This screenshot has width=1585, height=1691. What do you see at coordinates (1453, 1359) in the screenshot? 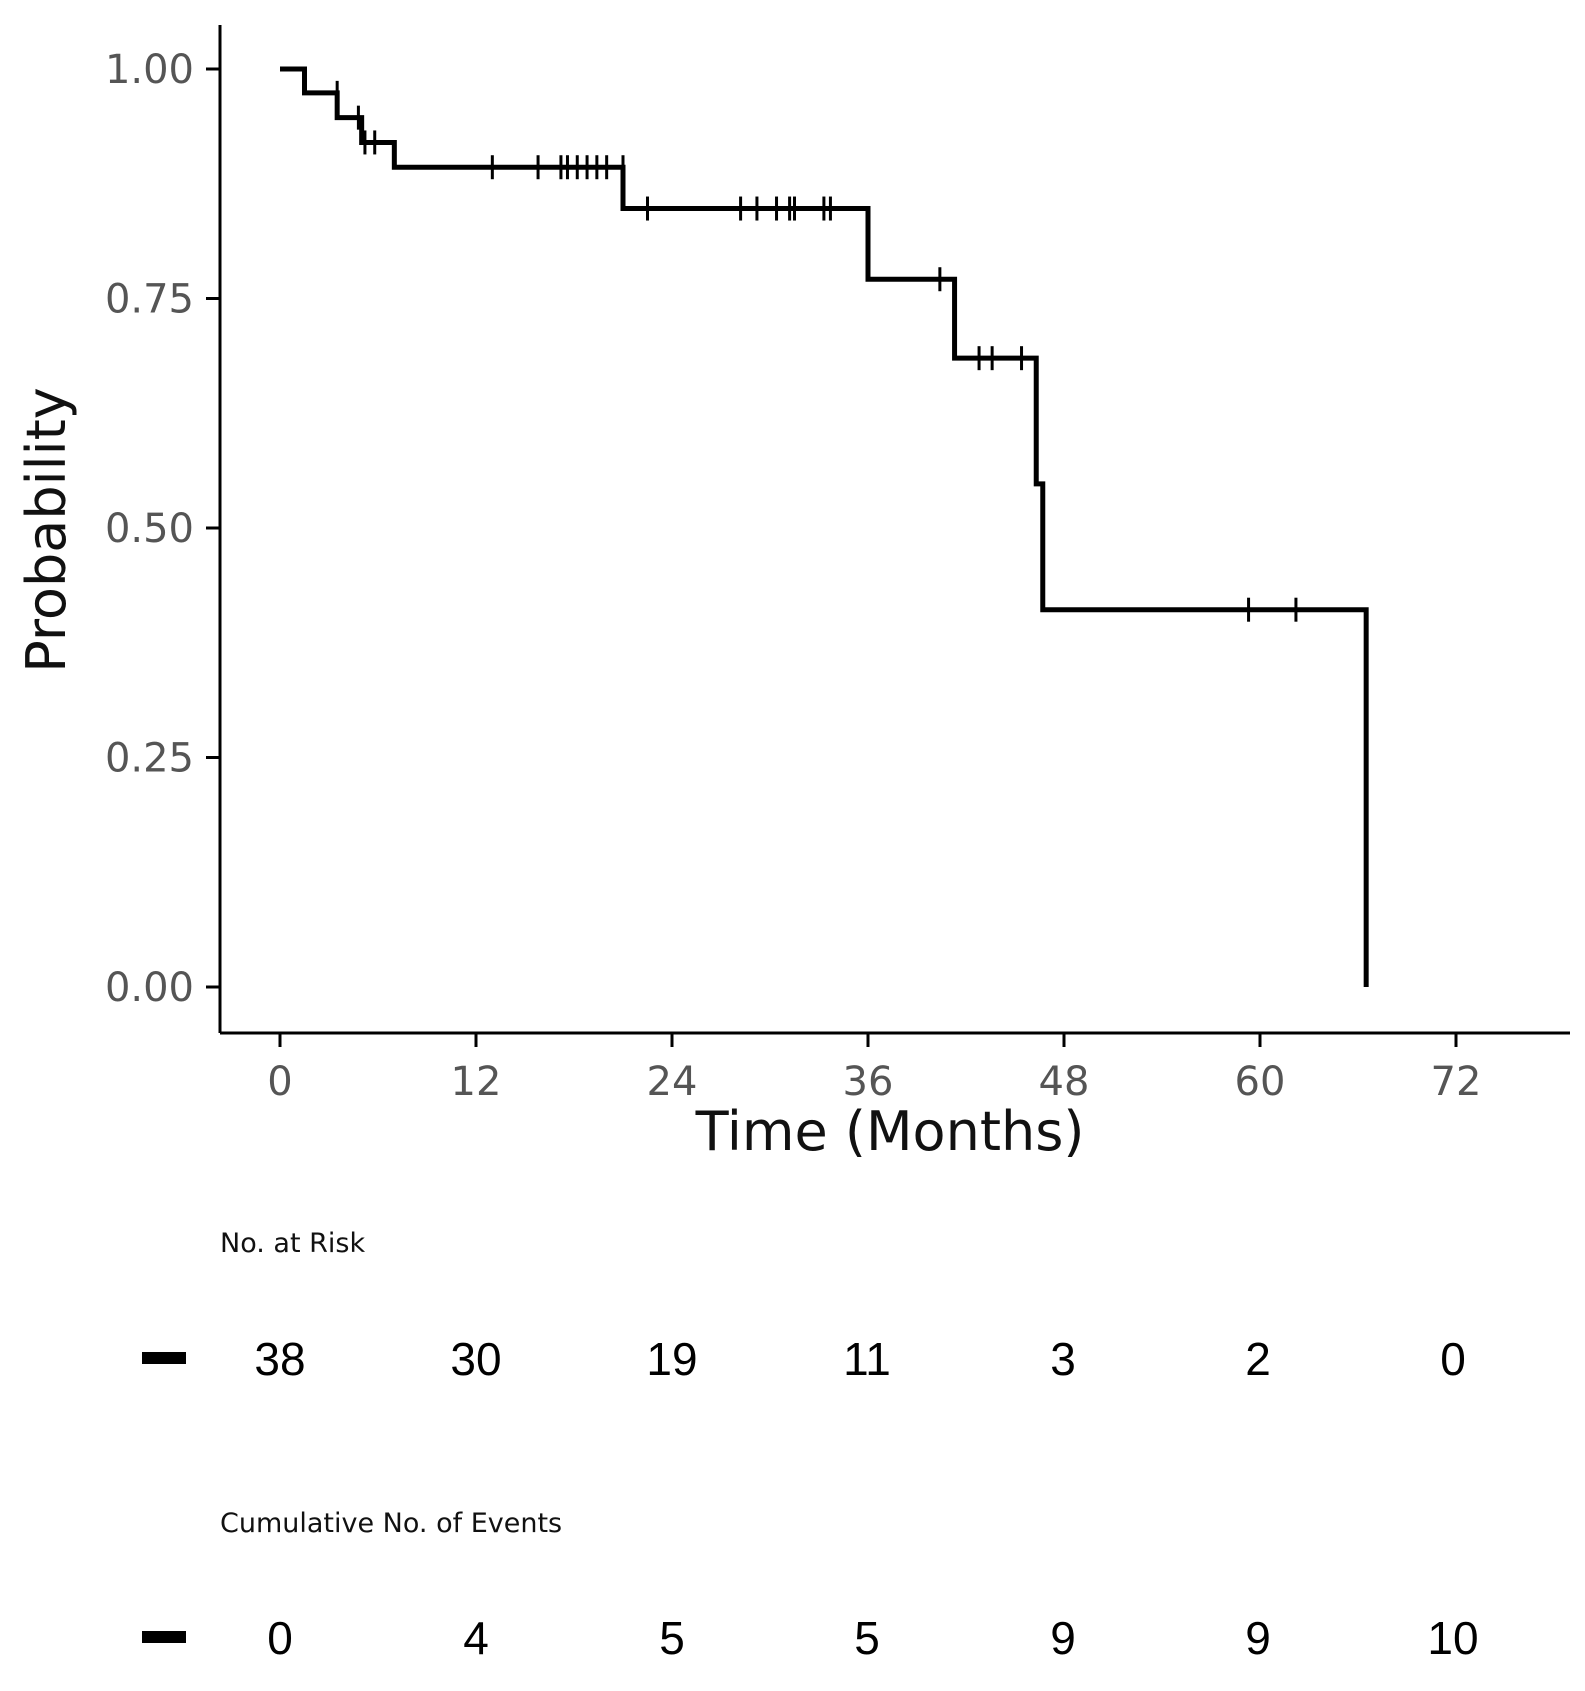
I see `at-risk-cell: 0` at bounding box center [1453, 1359].